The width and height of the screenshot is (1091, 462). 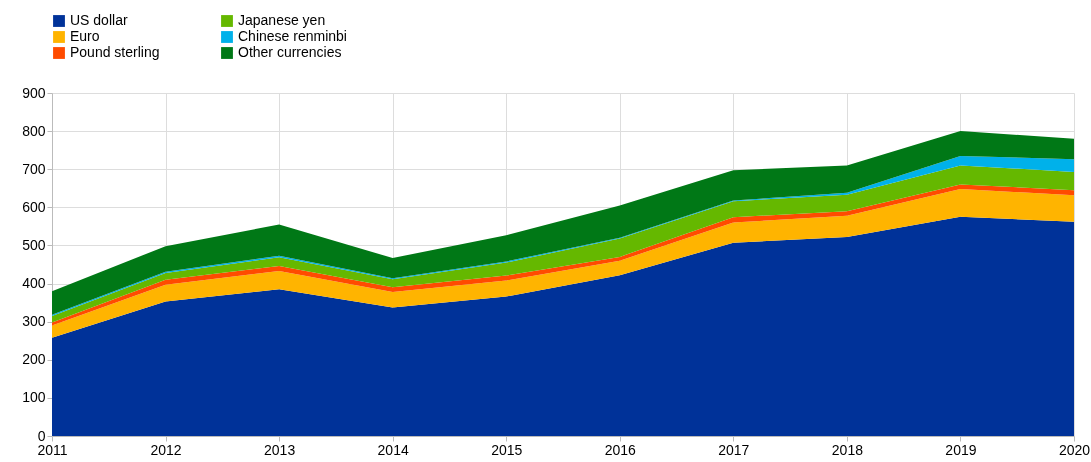 I want to click on x-tick-label: 2011, so click(x=52, y=449).